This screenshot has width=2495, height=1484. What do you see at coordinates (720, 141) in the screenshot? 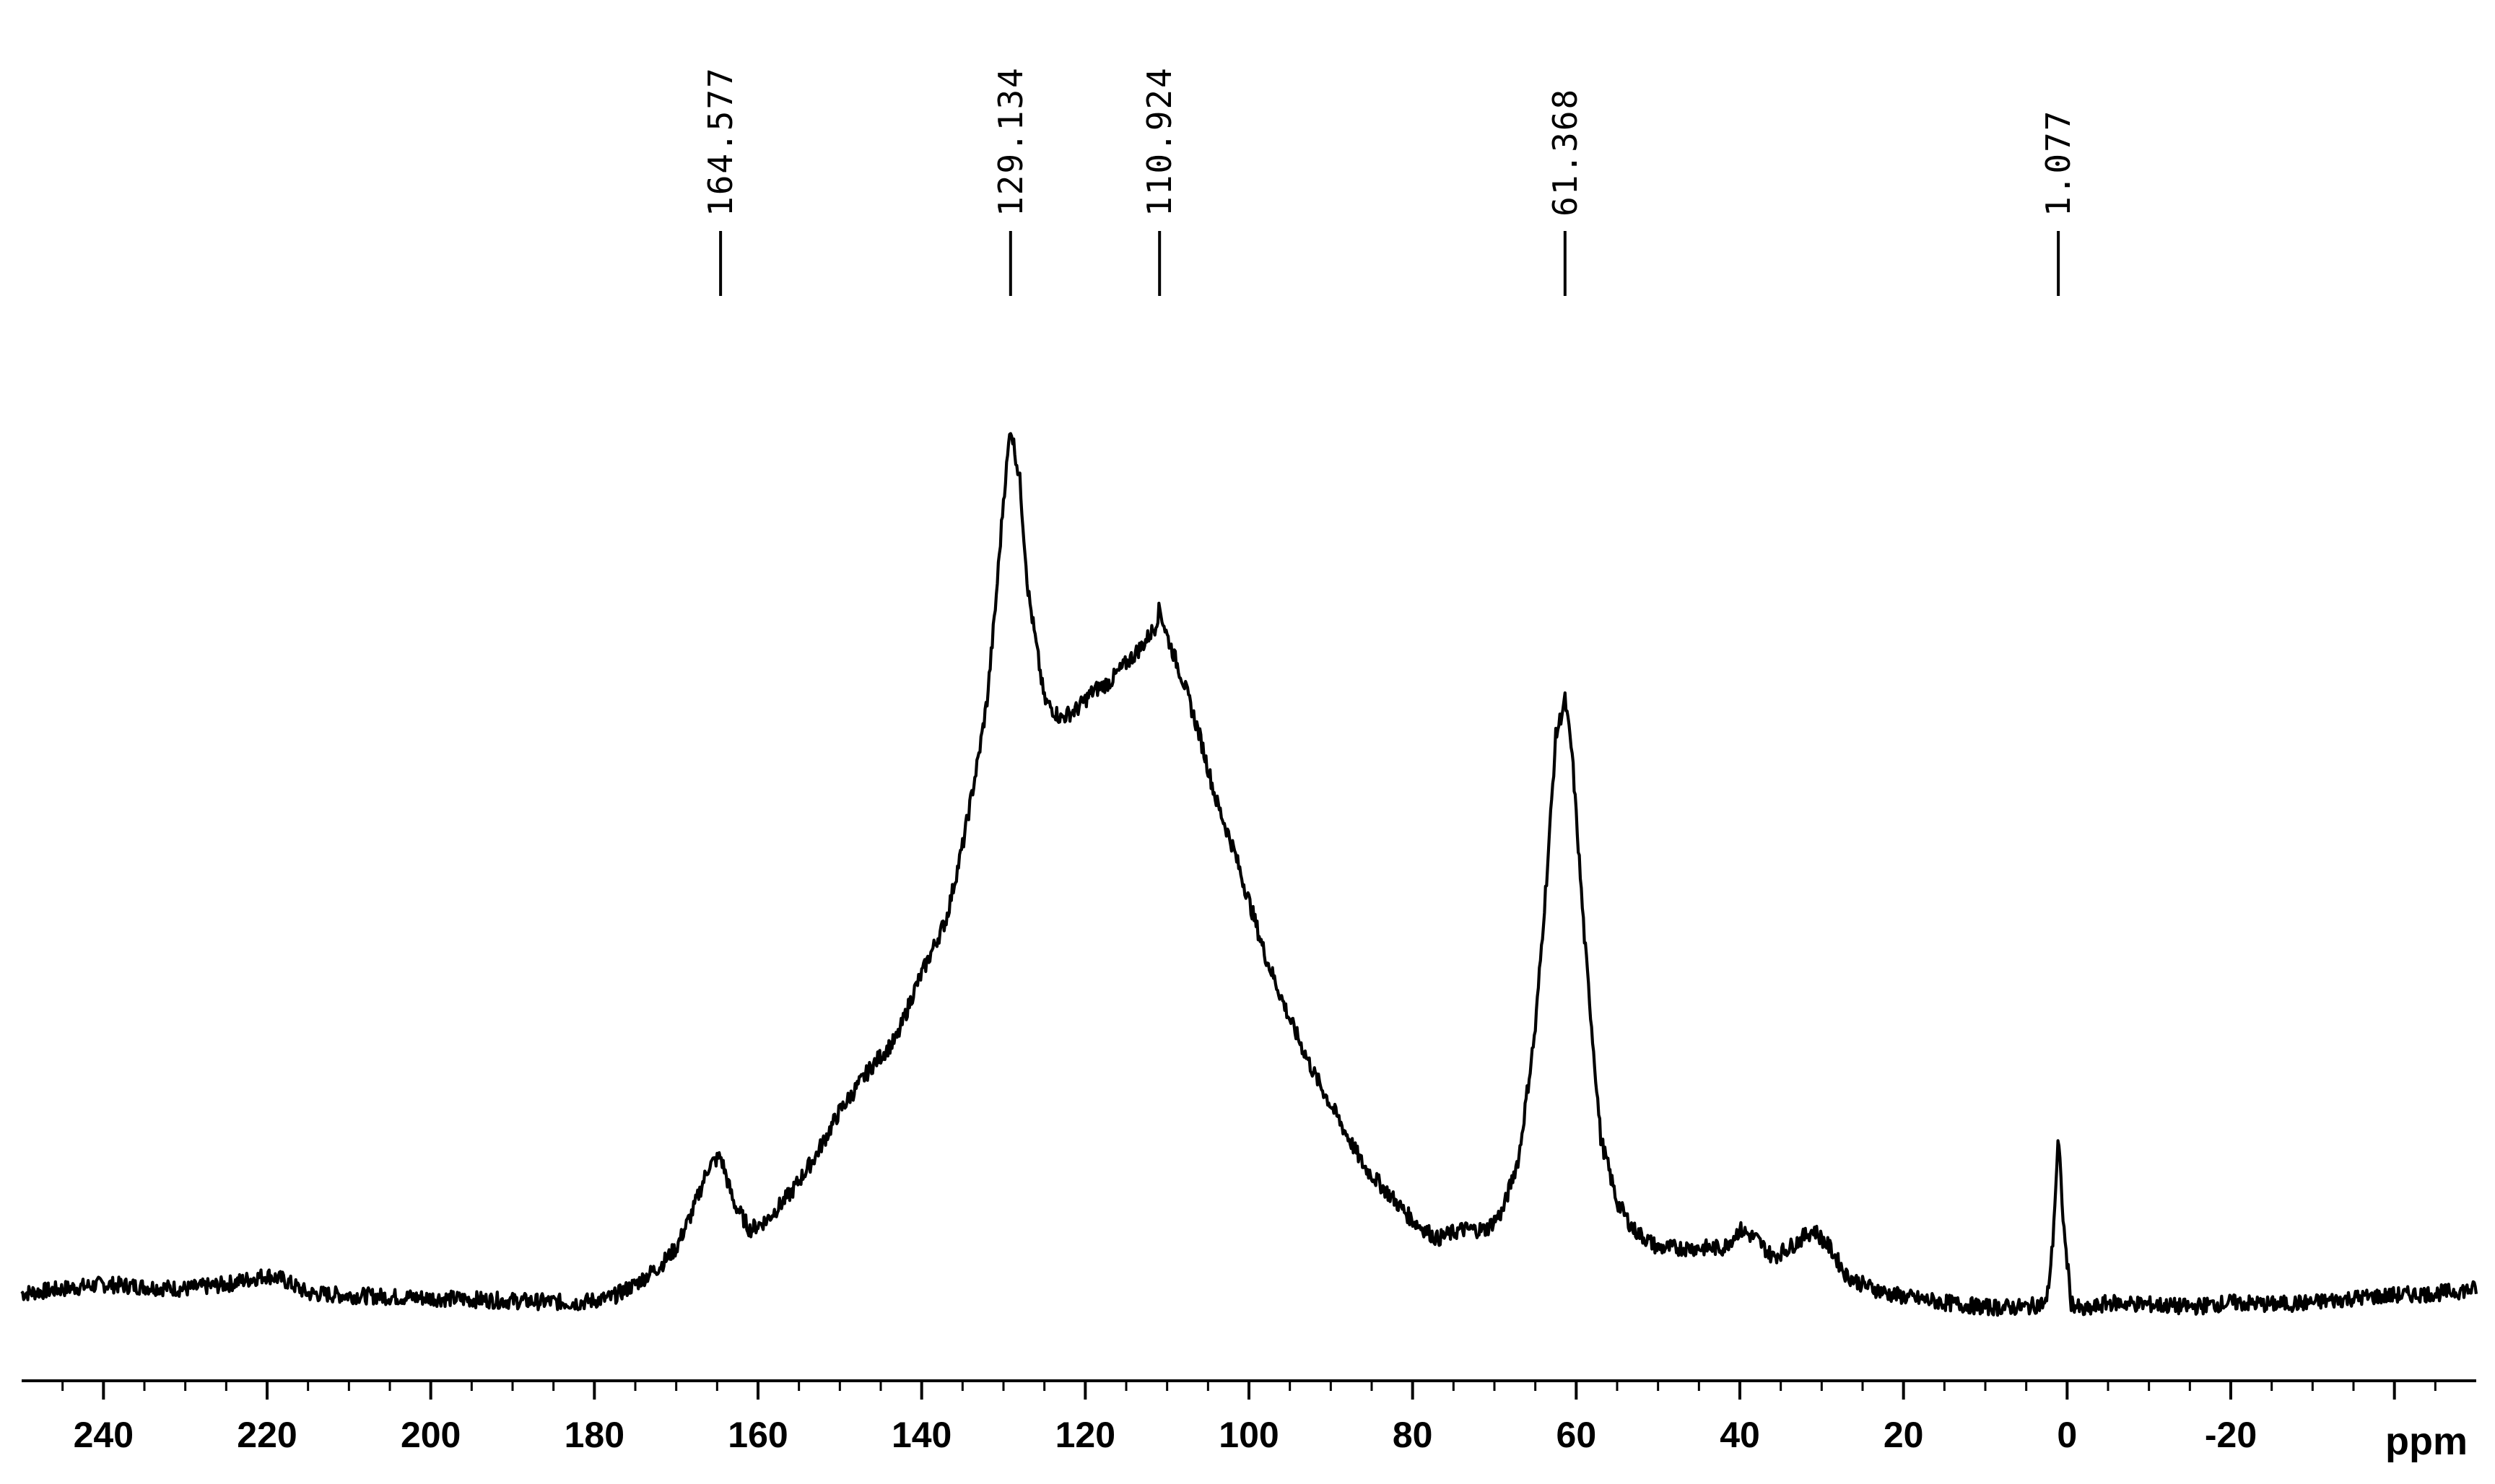
I see `peak-label-0: 164.577` at bounding box center [720, 141].